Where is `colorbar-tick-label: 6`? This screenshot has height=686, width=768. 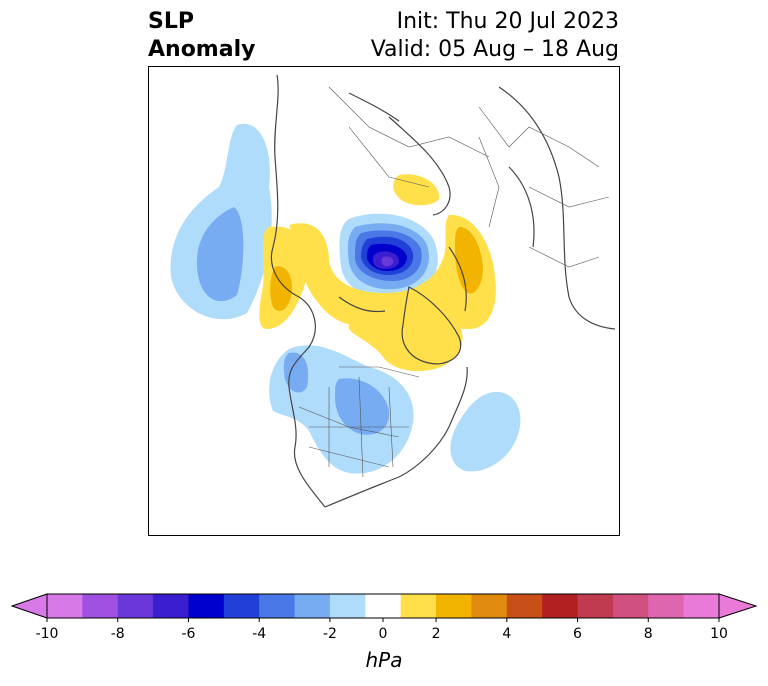 colorbar-tick-label: 6 is located at coordinates (577, 634).